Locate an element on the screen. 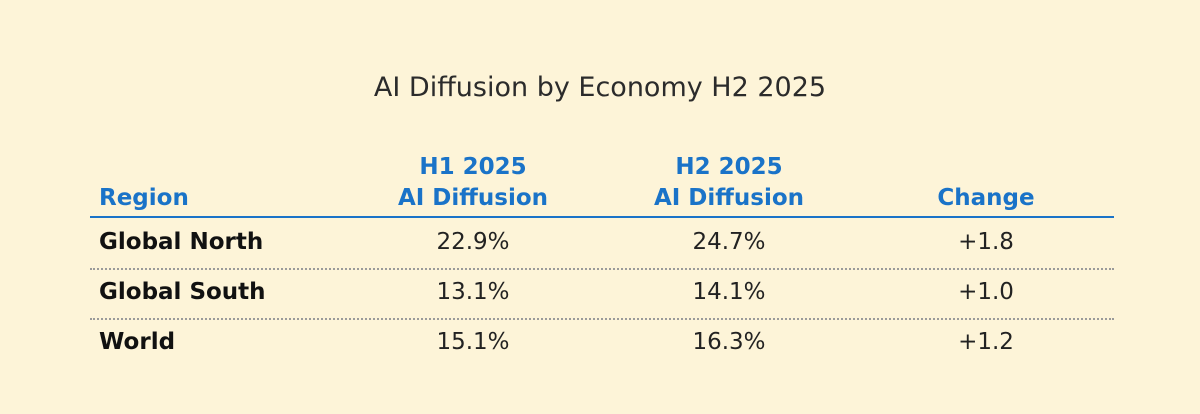 The height and width of the screenshot is (414, 1200). row-label: Global North is located at coordinates (181, 242).